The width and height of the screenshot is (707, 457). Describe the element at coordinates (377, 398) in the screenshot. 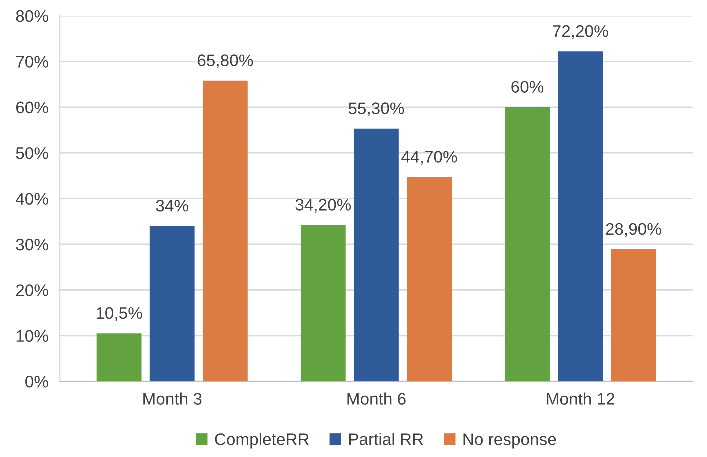

I see `x-tick-label: Month 6` at that location.